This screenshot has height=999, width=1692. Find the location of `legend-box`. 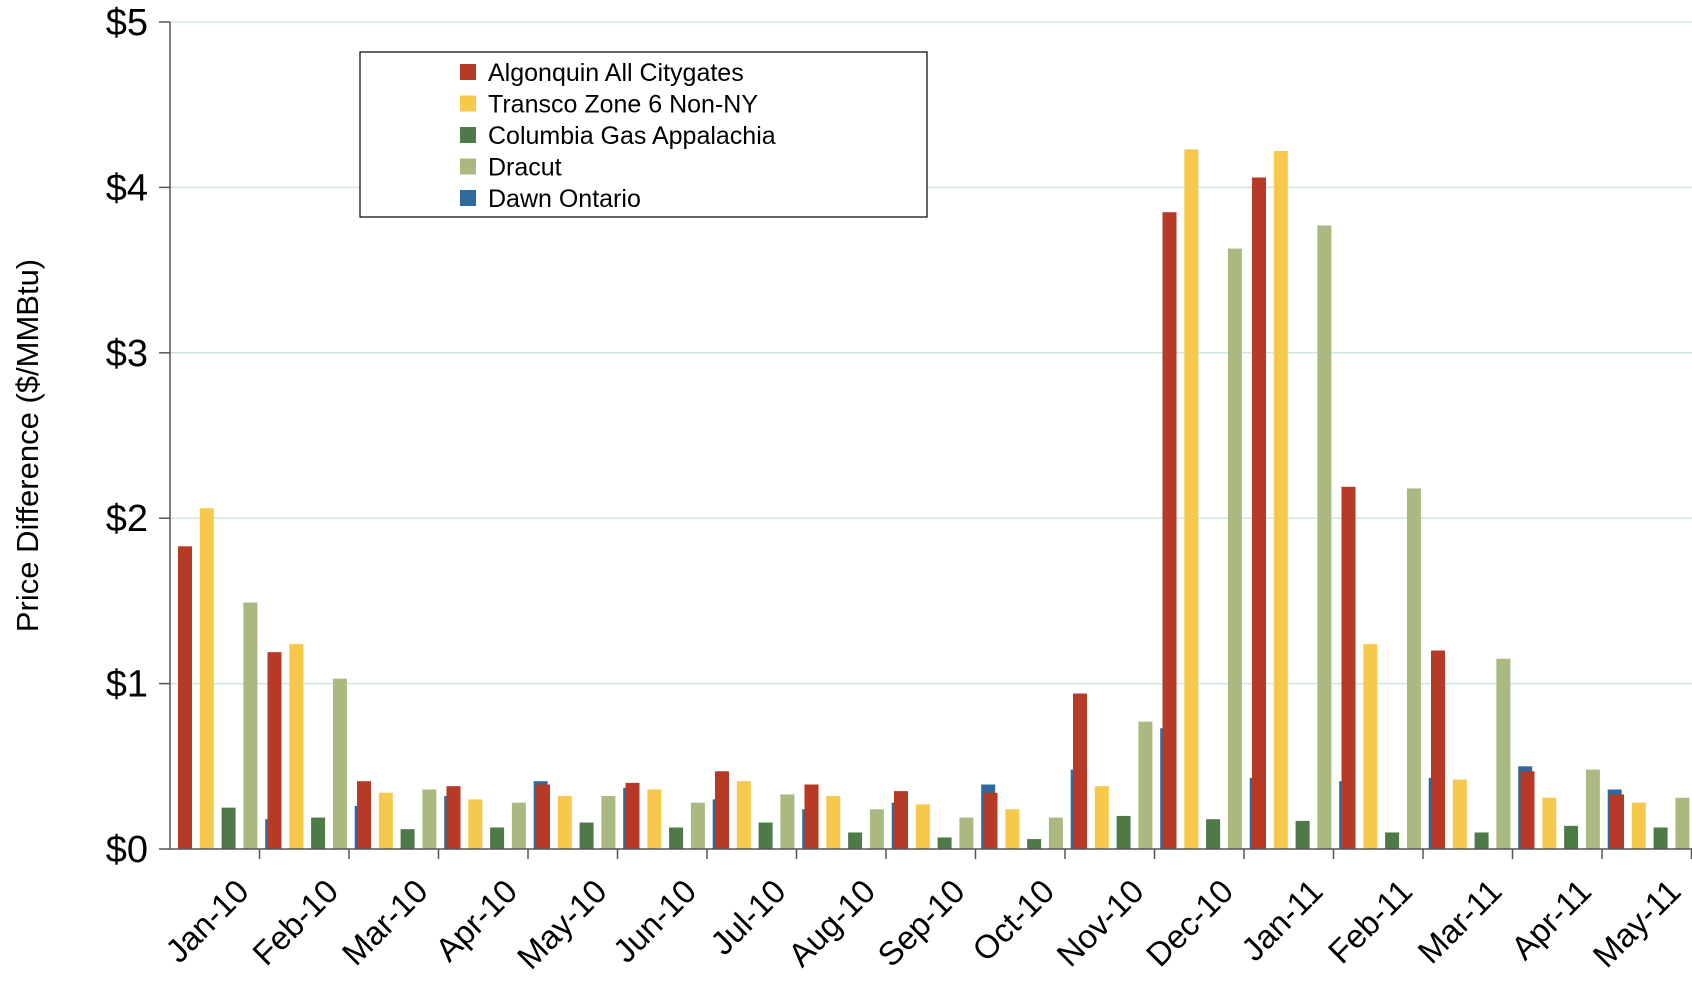

legend-box is located at coordinates (643, 134).